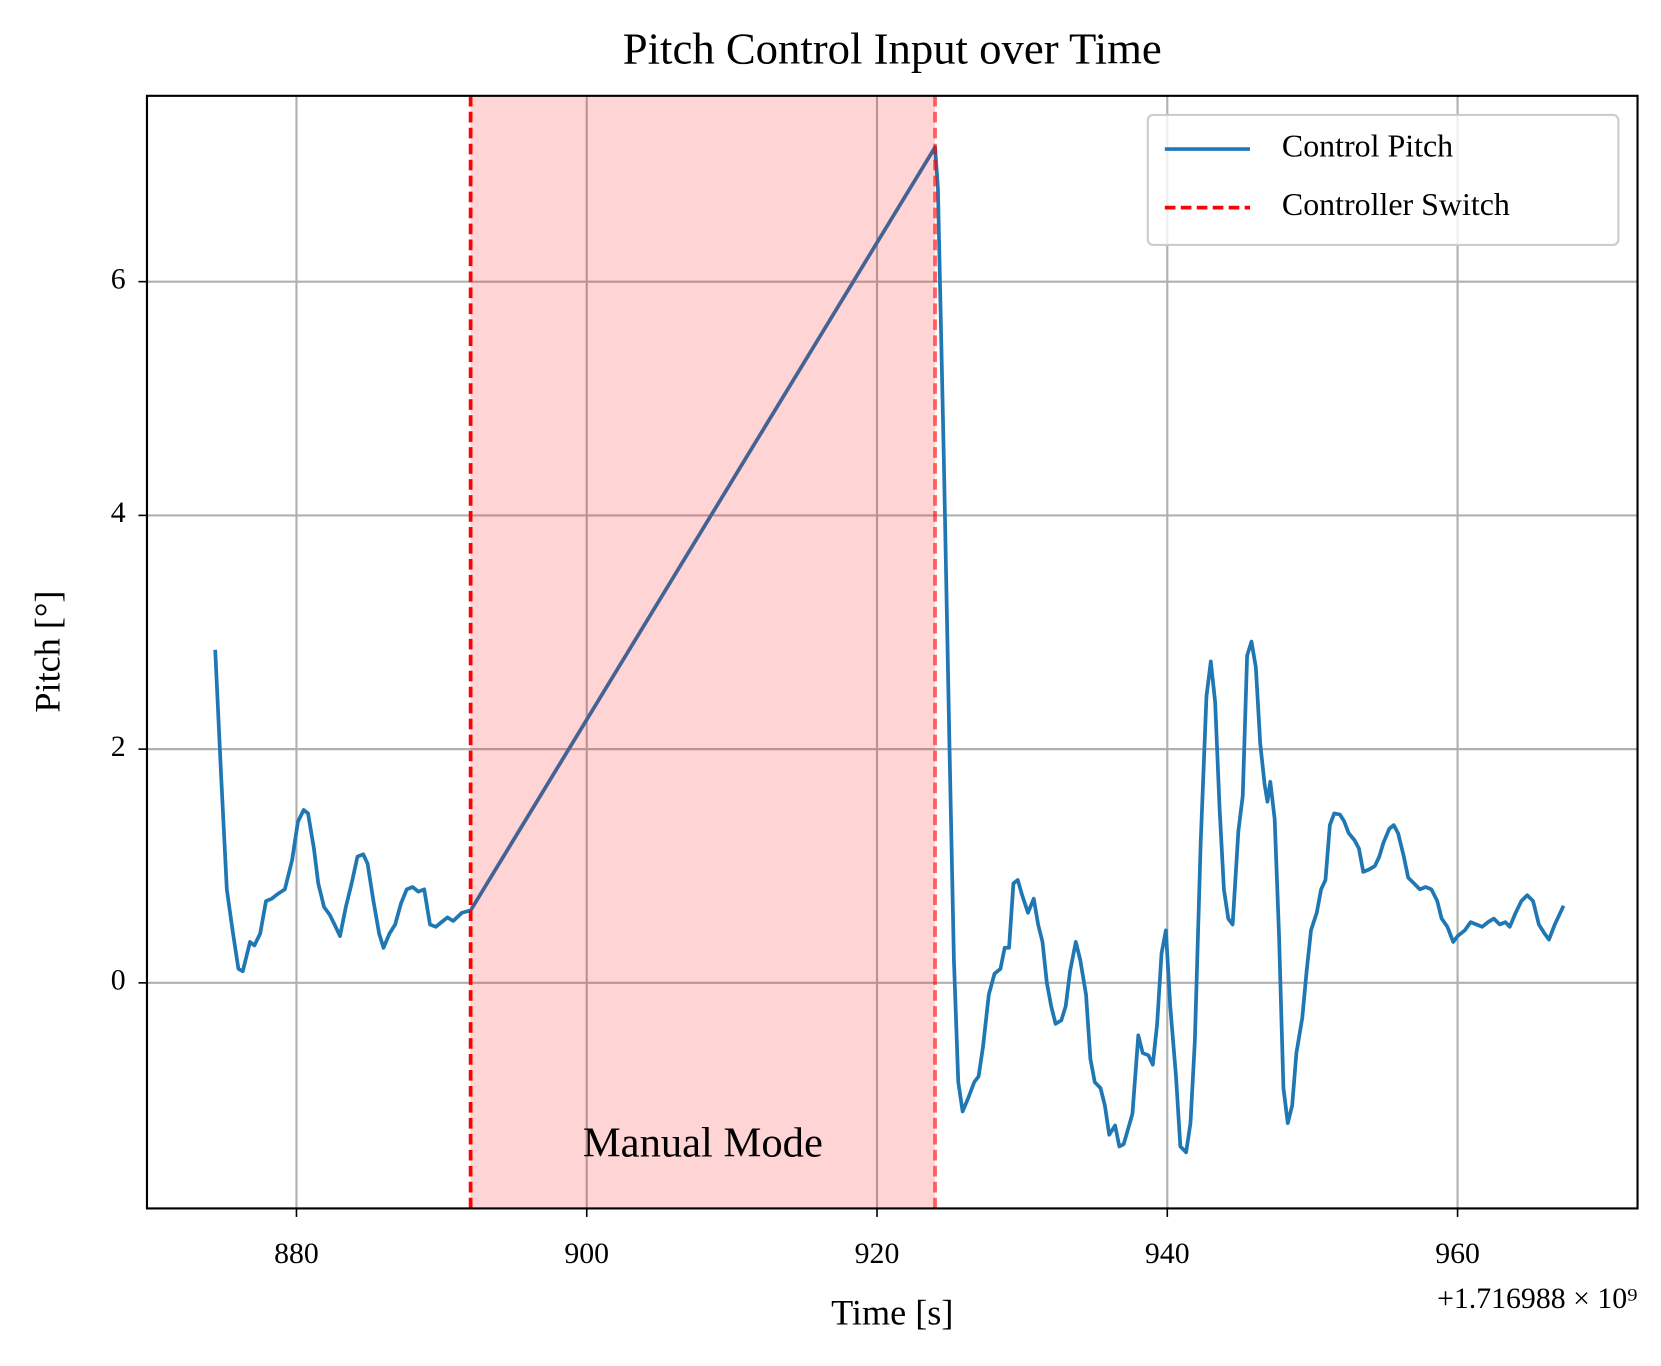 Image resolution: width=1661 pixels, height=1366 pixels. What do you see at coordinates (892, 1312) in the screenshot?
I see `x-axis-label: Time [s]` at bounding box center [892, 1312].